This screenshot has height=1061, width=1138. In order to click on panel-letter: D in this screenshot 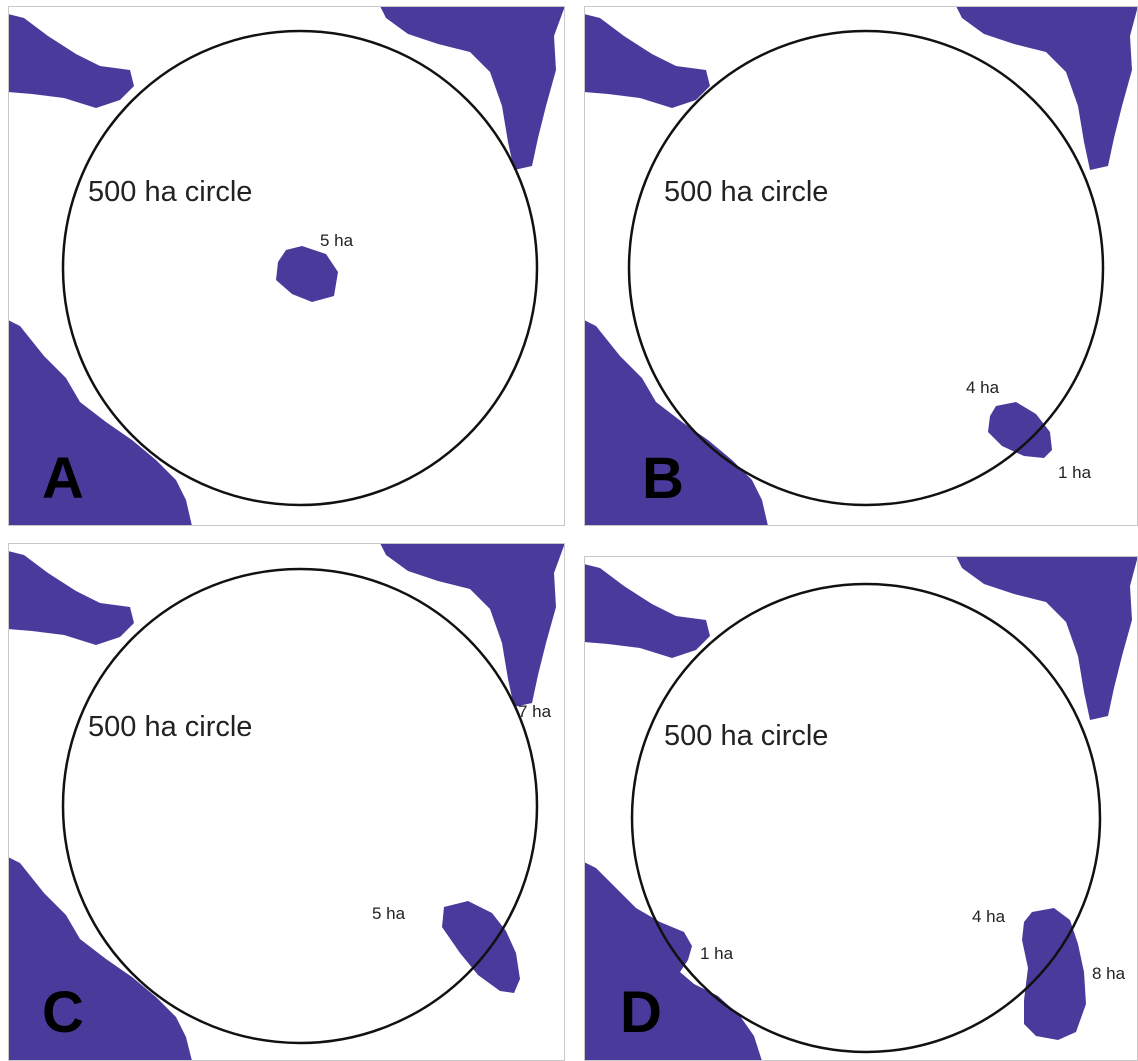, I will do `click(641, 1012)`.